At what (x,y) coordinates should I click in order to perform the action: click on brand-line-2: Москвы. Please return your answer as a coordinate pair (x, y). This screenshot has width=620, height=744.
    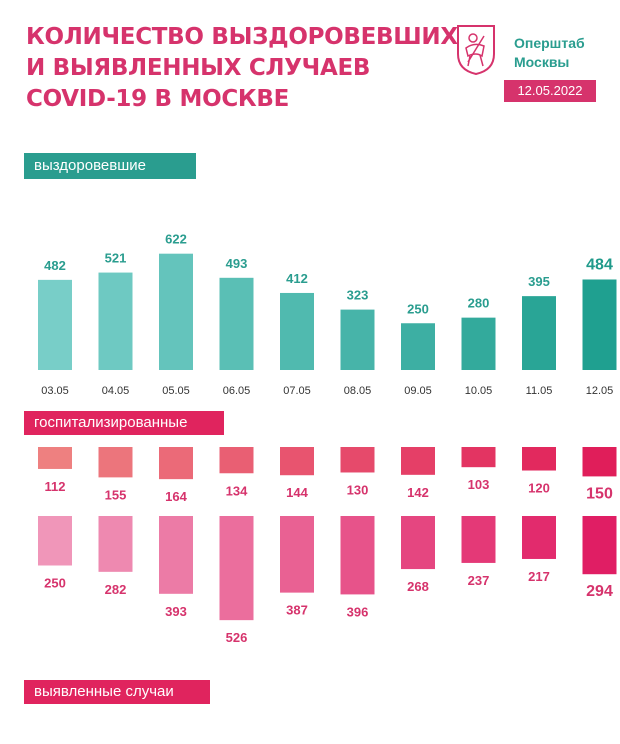
    Looking at the image, I should click on (542, 62).